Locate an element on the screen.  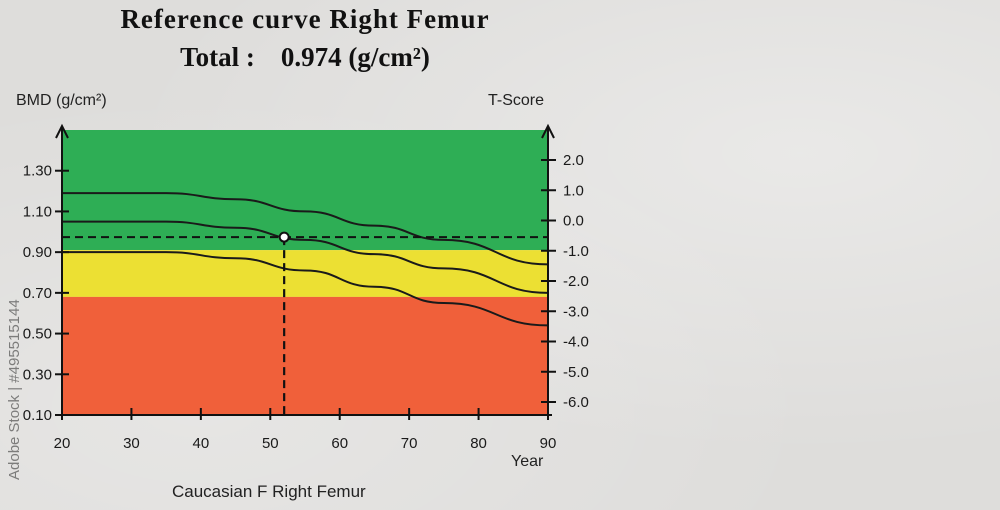
t-tick-label: -3.0 is located at coordinates (576, 311).